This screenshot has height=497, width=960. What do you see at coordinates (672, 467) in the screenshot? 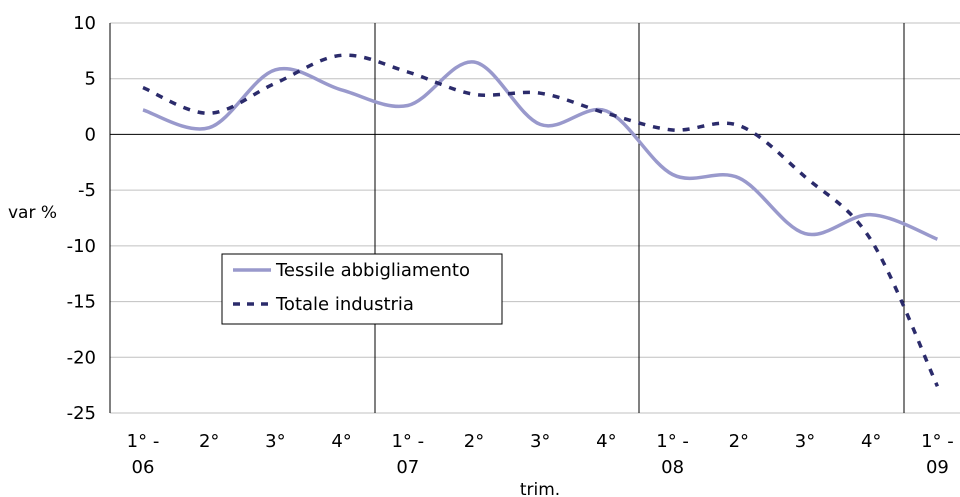
I see `x-tick-year-label: 08` at bounding box center [672, 467].